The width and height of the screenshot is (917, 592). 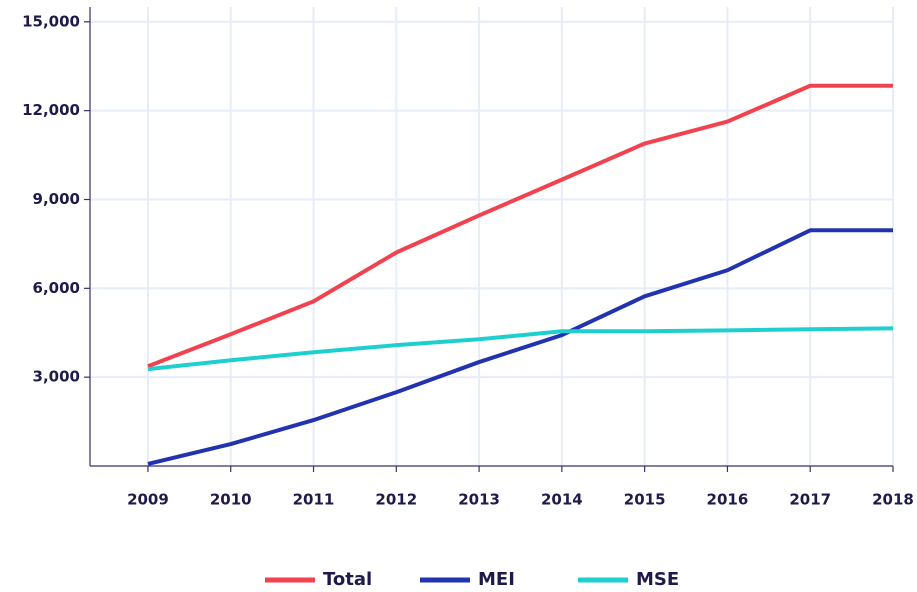 What do you see at coordinates (148, 500) in the screenshot?
I see `x-tick-label: 2009` at bounding box center [148, 500].